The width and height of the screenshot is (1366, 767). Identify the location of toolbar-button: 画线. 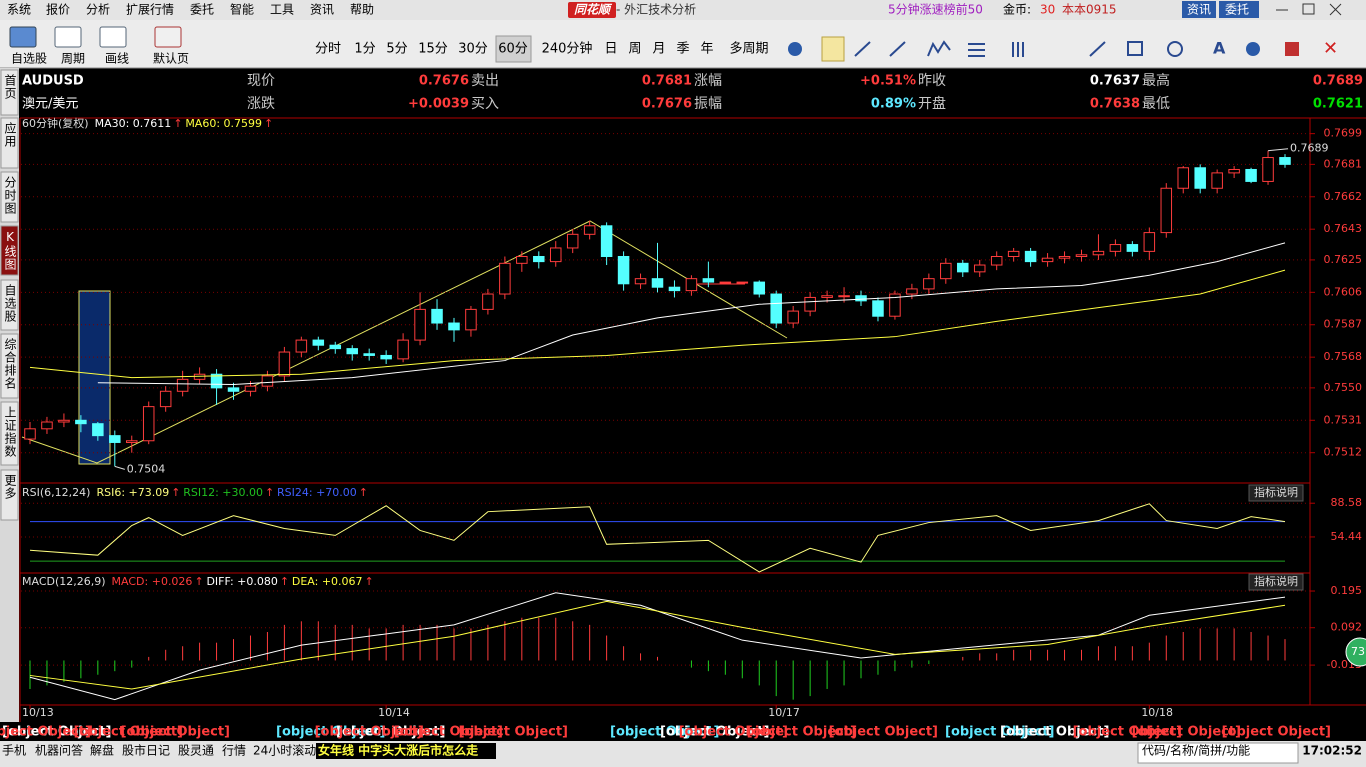
(117, 59).